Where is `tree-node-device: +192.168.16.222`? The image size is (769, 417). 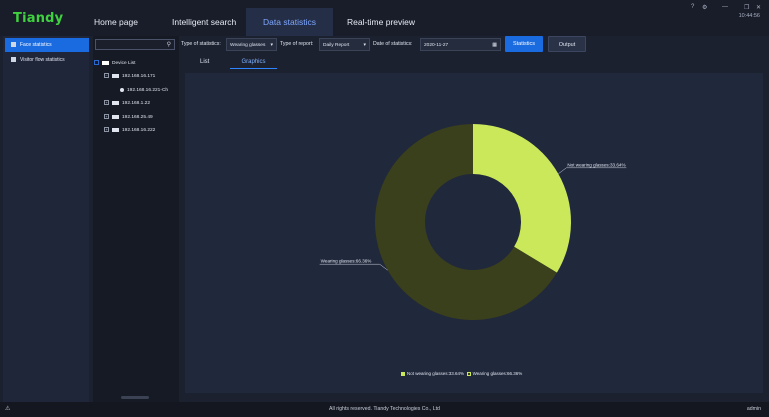
tree-node-device: +192.168.16.222 is located at coordinates (129, 131).